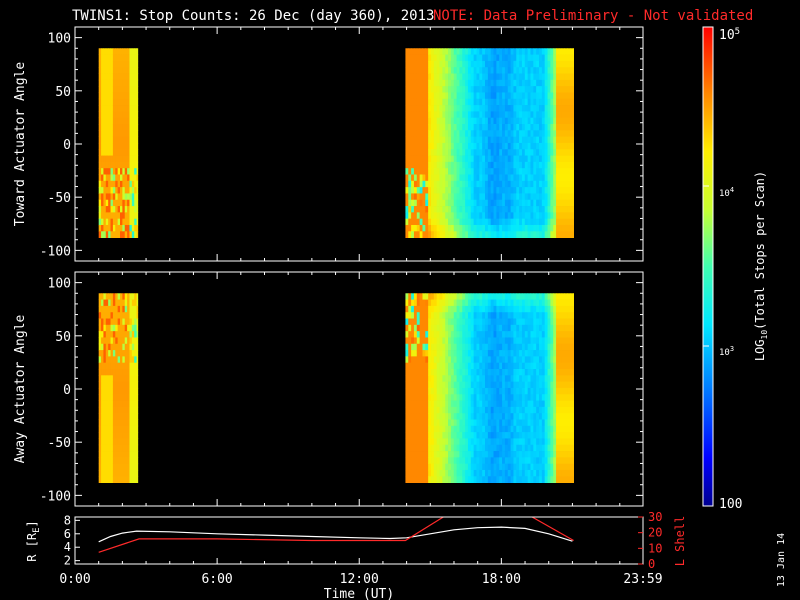  I want to click on y-tick-label: 50, so click(63, 92).